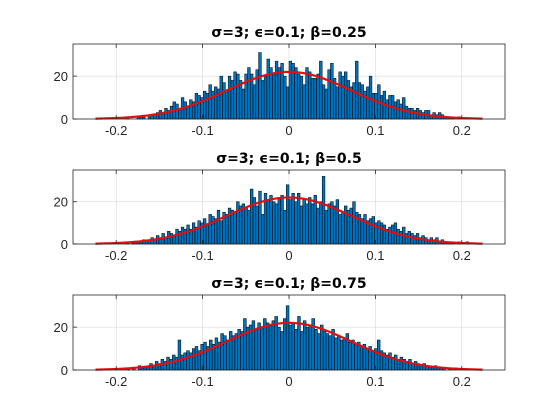 The width and height of the screenshot is (560, 420). Describe the element at coordinates (61, 327) in the screenshot. I see `y-tick-label: 20` at that location.